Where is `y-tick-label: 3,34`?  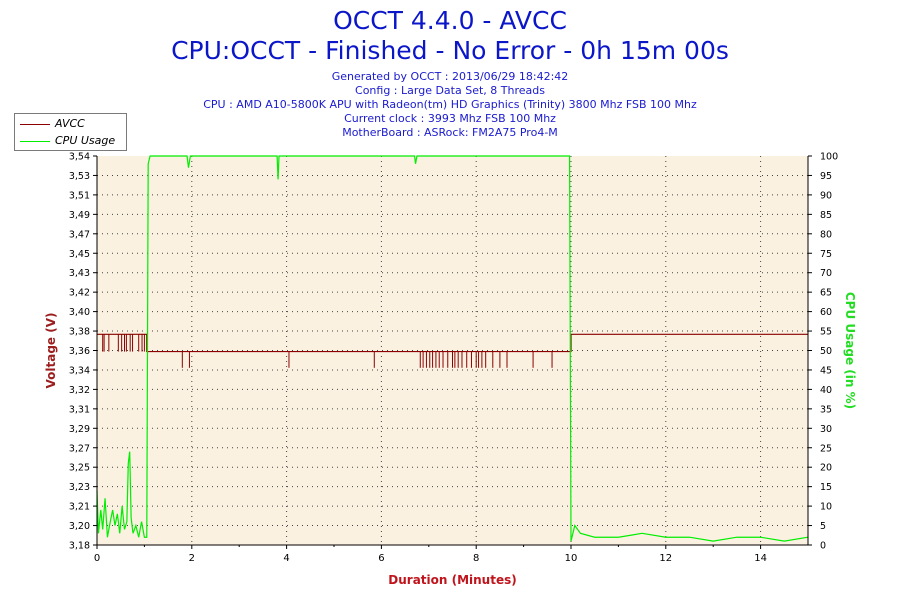 y-tick-label: 3,34 is located at coordinates (79, 370).